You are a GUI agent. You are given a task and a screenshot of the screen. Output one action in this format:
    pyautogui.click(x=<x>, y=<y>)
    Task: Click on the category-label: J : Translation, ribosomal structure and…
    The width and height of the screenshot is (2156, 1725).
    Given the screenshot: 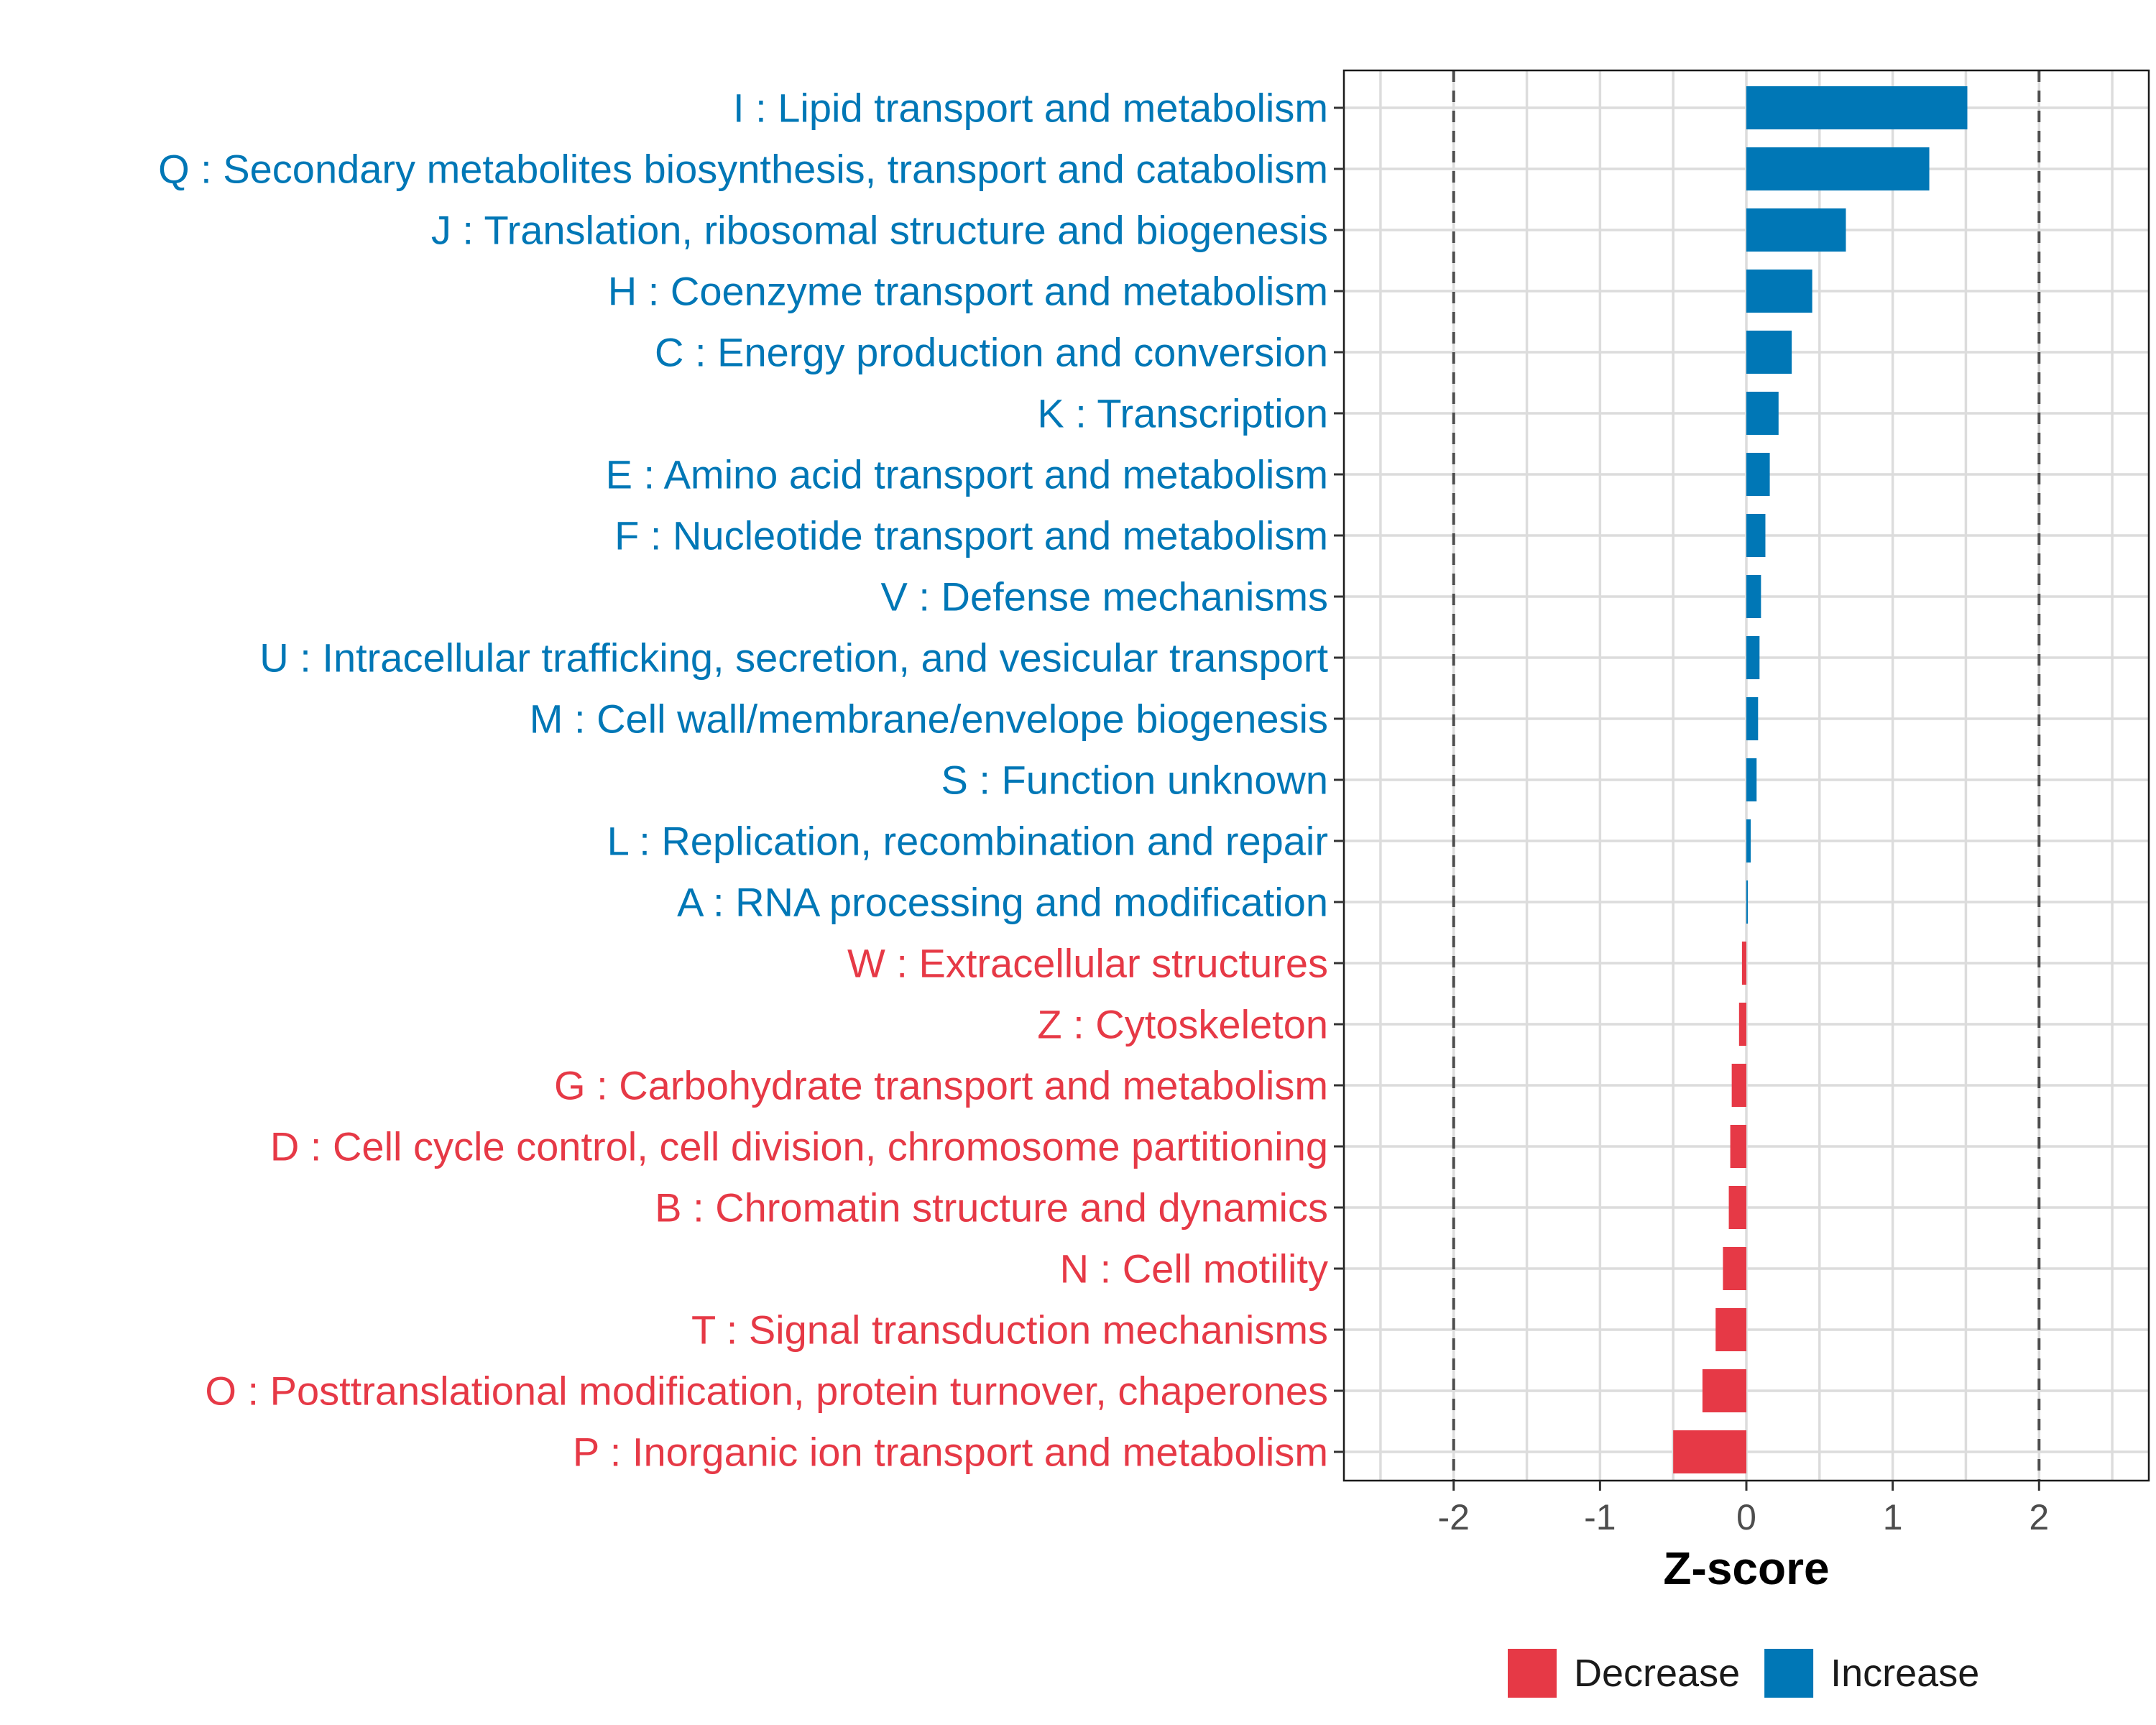 What is the action you would take?
    pyautogui.click(x=880, y=230)
    